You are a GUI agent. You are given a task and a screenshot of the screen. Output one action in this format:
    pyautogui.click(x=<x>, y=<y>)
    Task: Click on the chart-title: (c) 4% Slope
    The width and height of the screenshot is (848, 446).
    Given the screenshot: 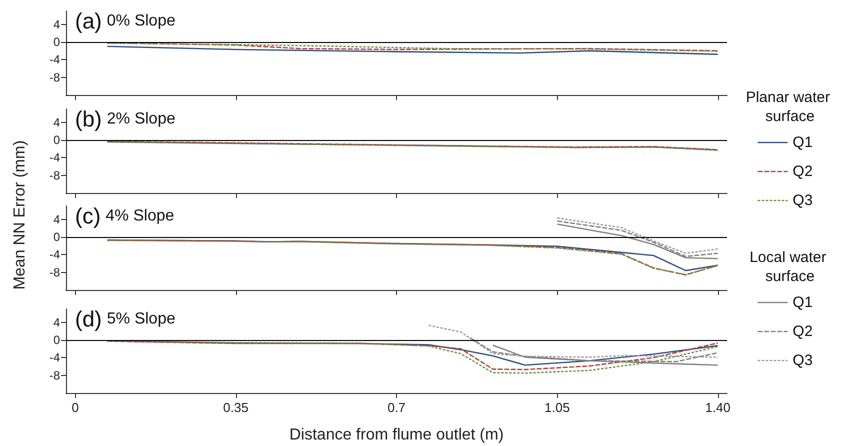 What is the action you would take?
    pyautogui.click(x=124, y=216)
    